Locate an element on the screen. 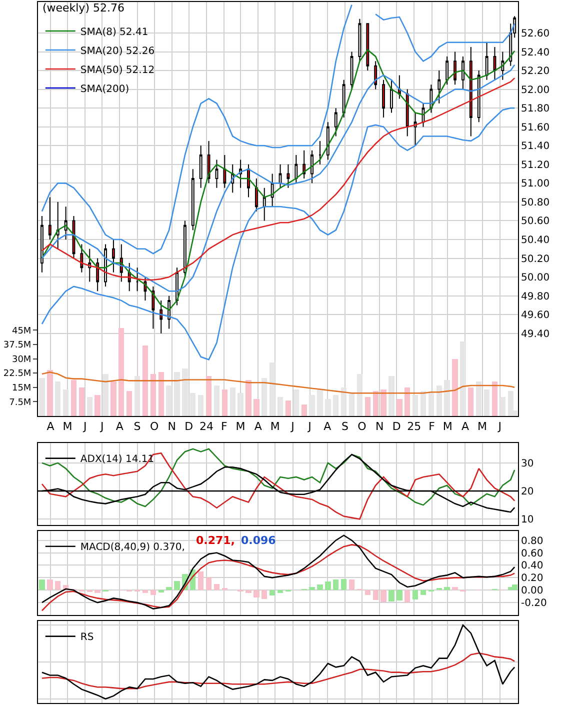 Image resolution: width=566 pixels, height=706 pixels. y-tick-label: 50.60 is located at coordinates (535, 222).